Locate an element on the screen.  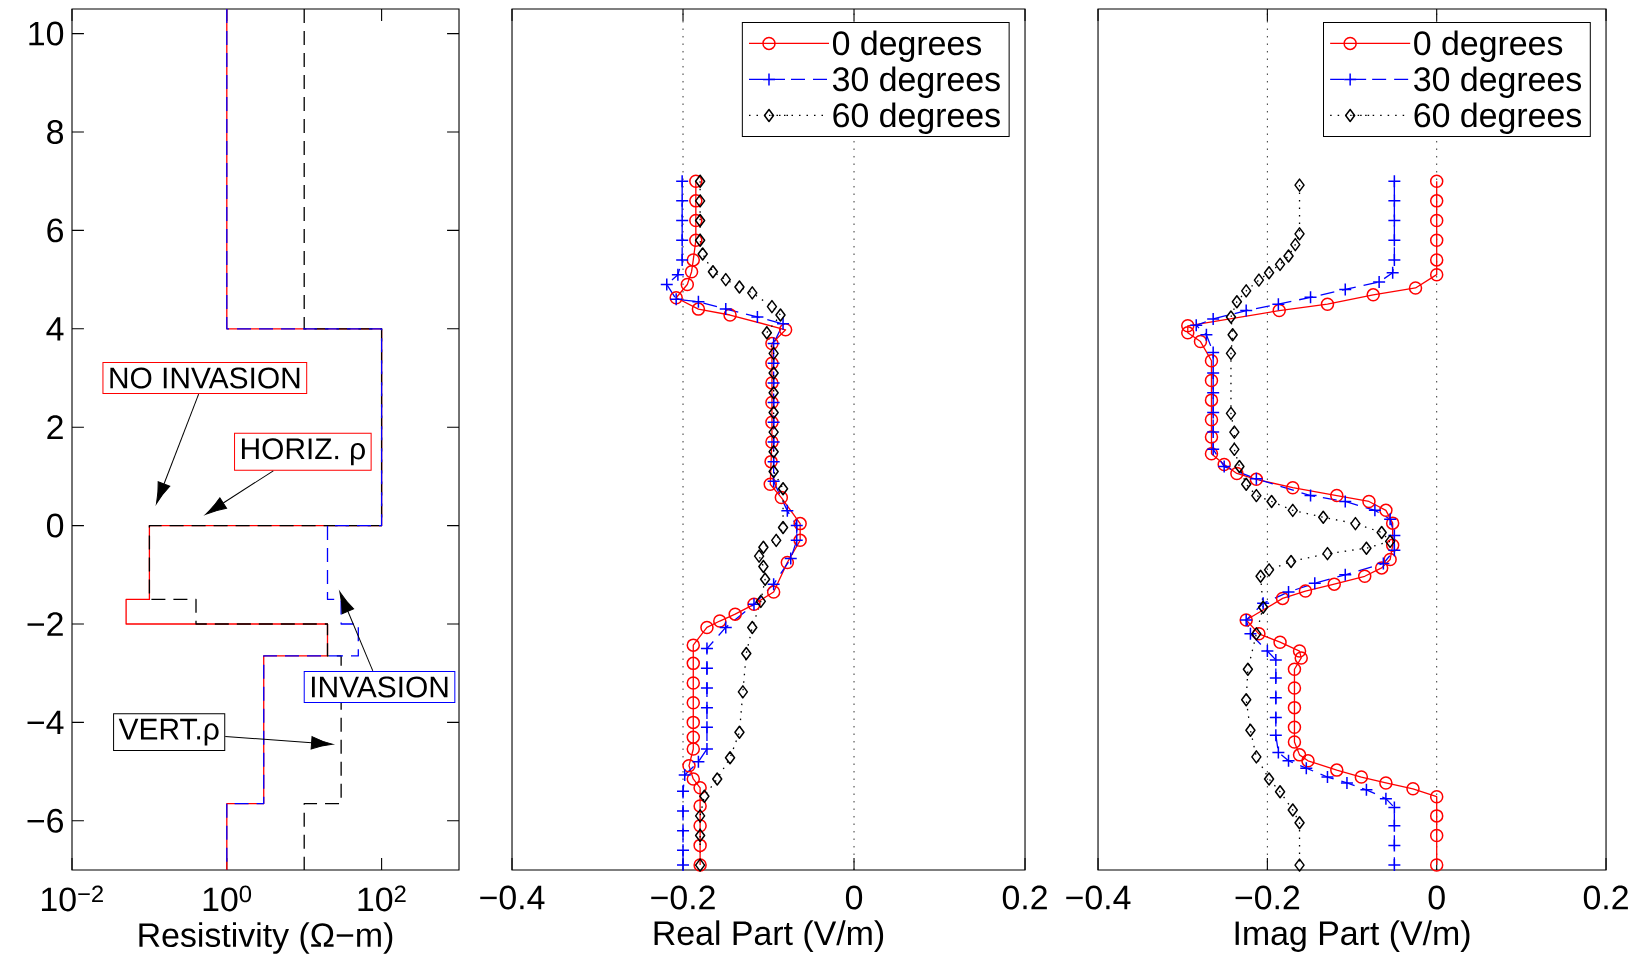
y-tick-label: −2 is located at coordinates (45, 624).